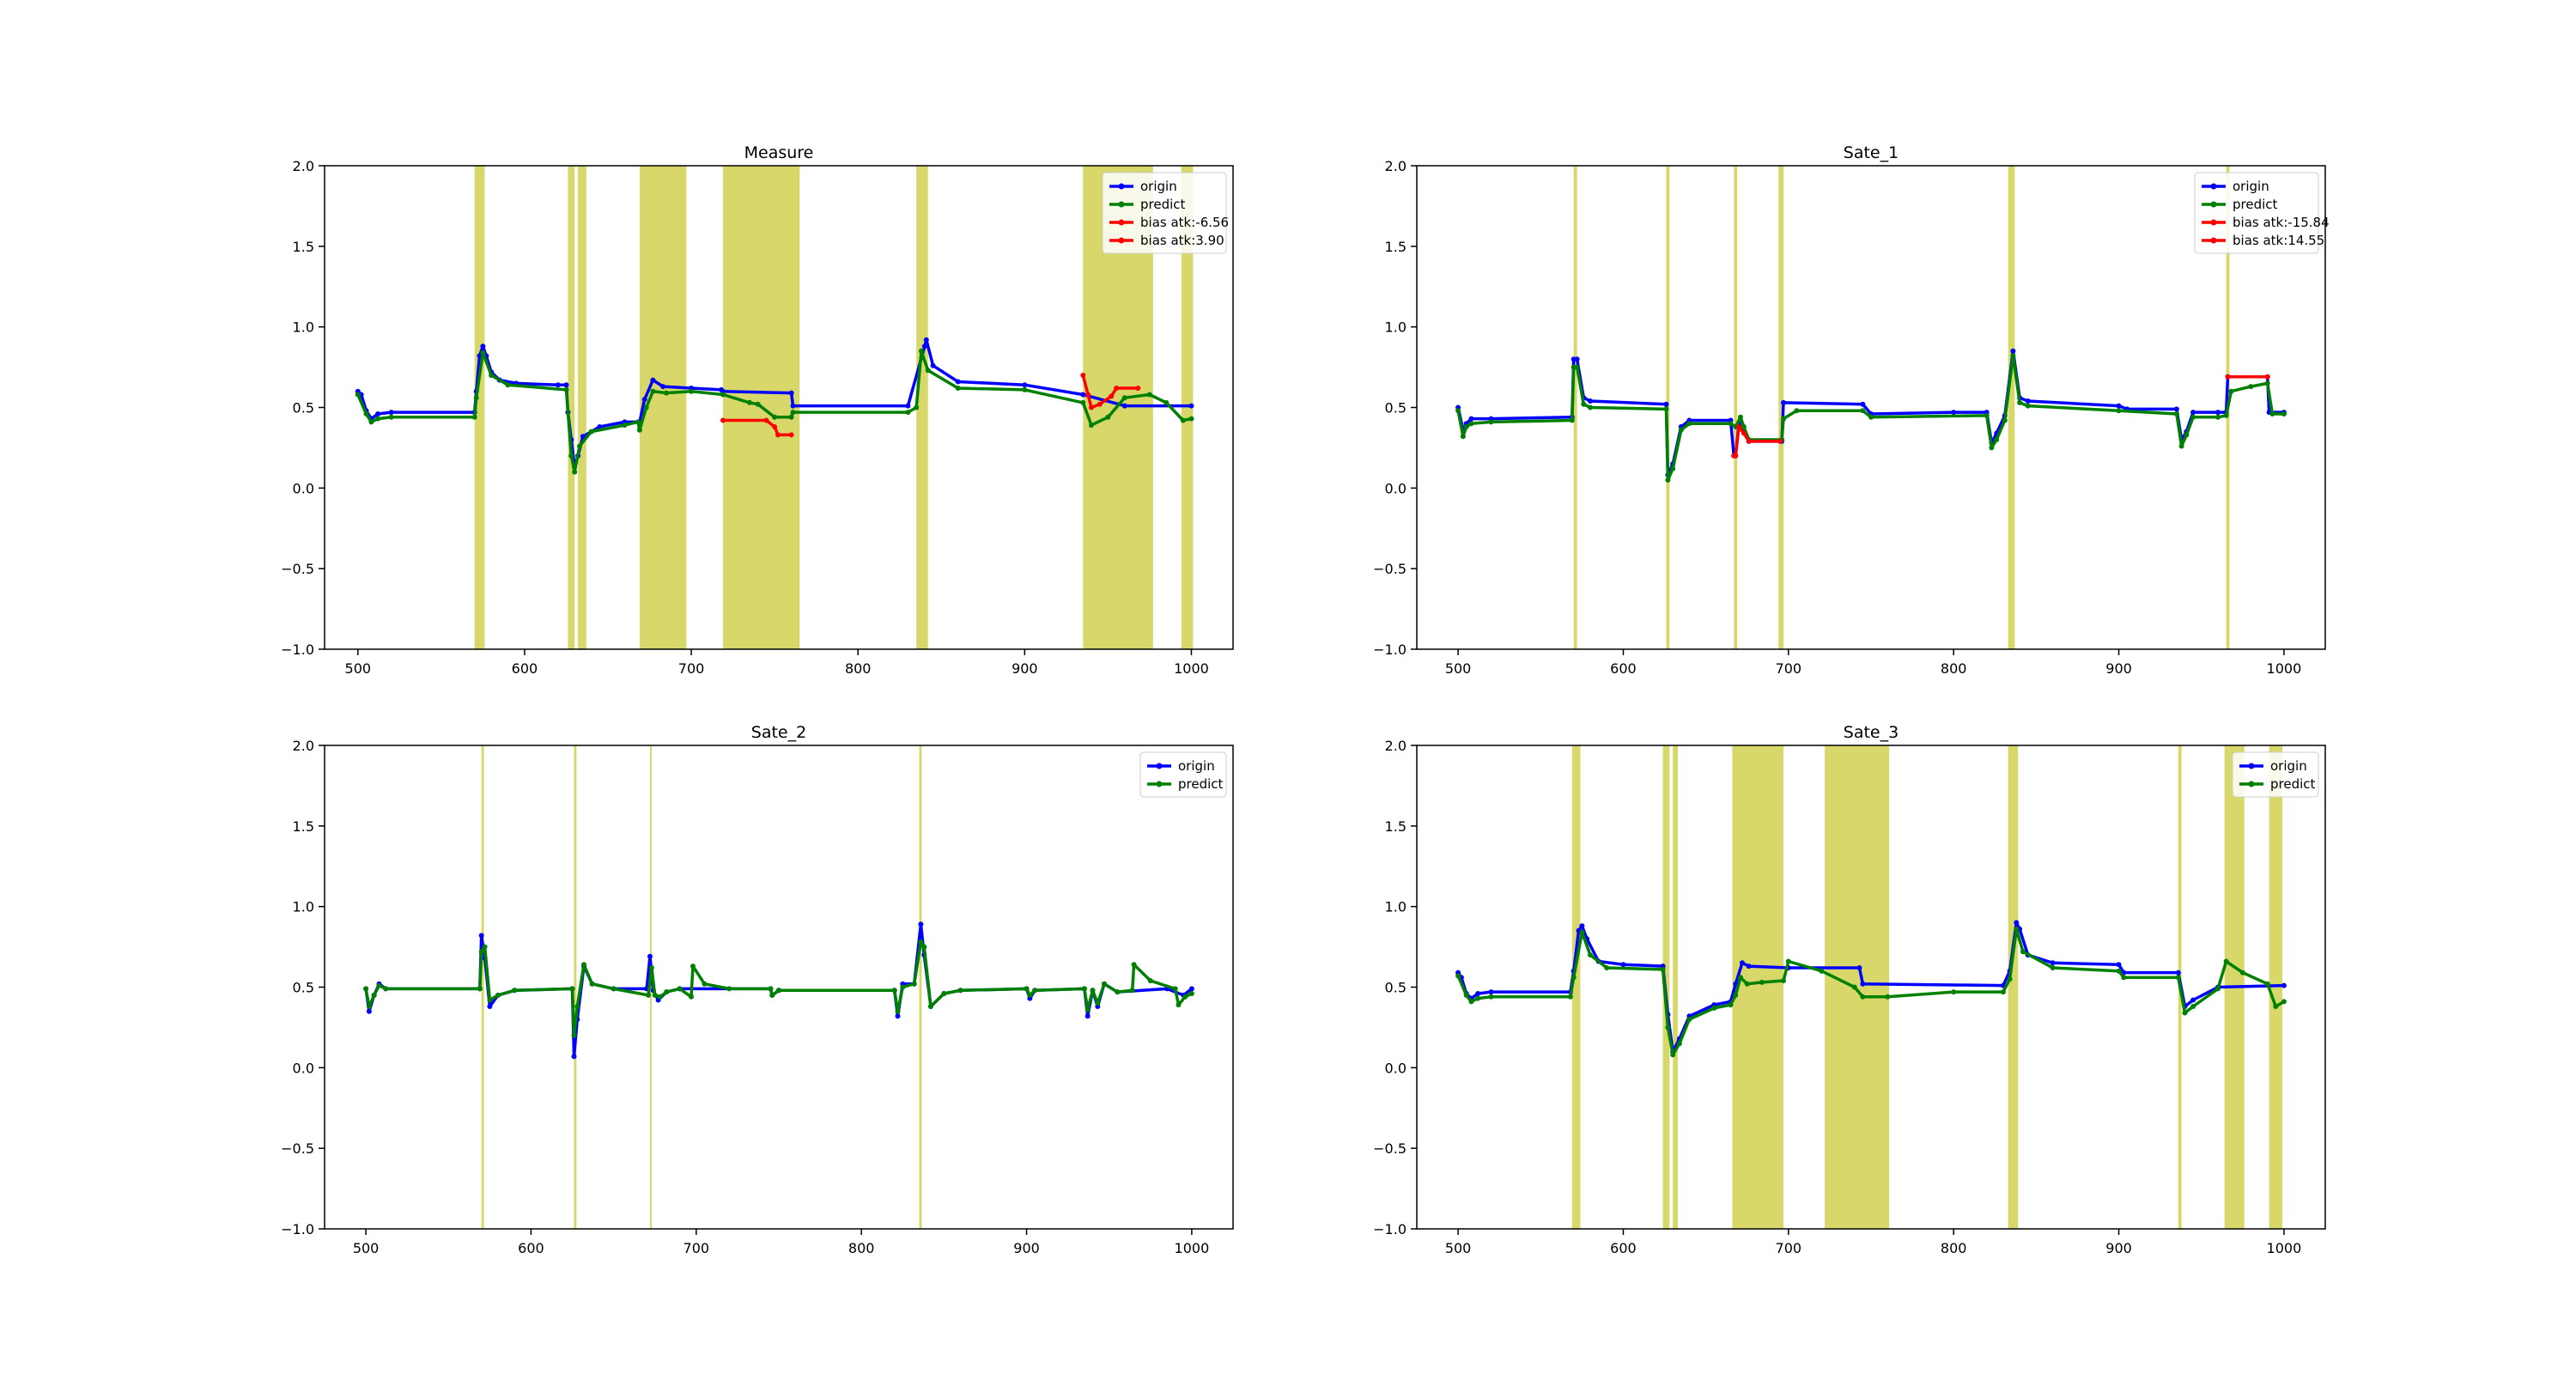  What do you see at coordinates (2257, 213) in the screenshot?
I see `legend-box` at bounding box center [2257, 213].